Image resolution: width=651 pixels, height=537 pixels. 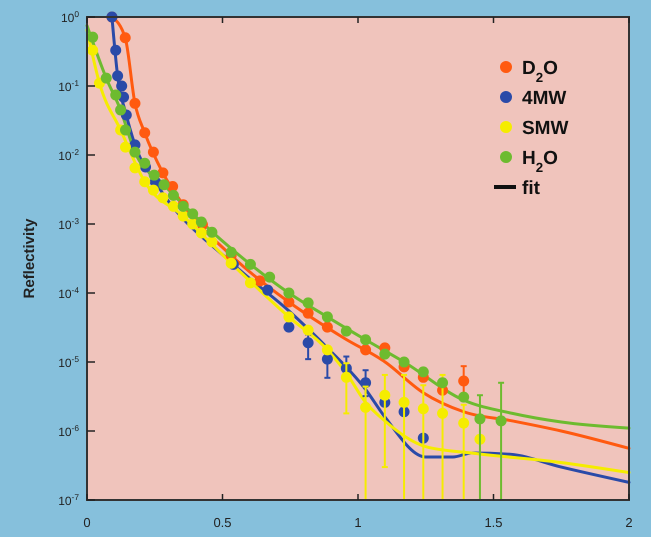 I want to click on y-tick-label: 10$^{-1}$, so click(x=69, y=86).